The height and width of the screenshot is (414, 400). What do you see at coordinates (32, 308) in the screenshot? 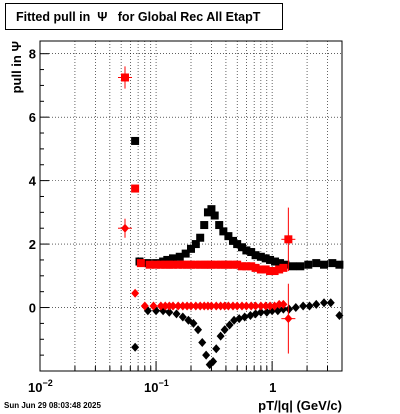
I see `y-tick-label: 0` at bounding box center [32, 308].